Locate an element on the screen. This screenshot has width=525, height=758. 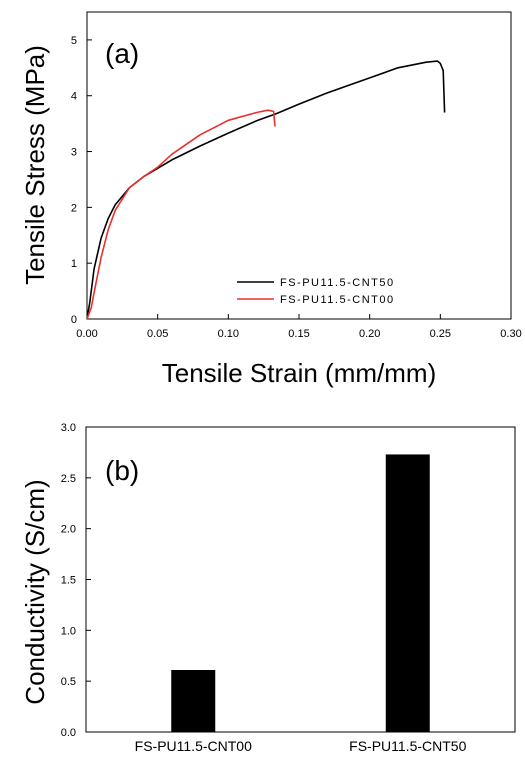
y-tick-label-a: 2 is located at coordinates (74, 208).